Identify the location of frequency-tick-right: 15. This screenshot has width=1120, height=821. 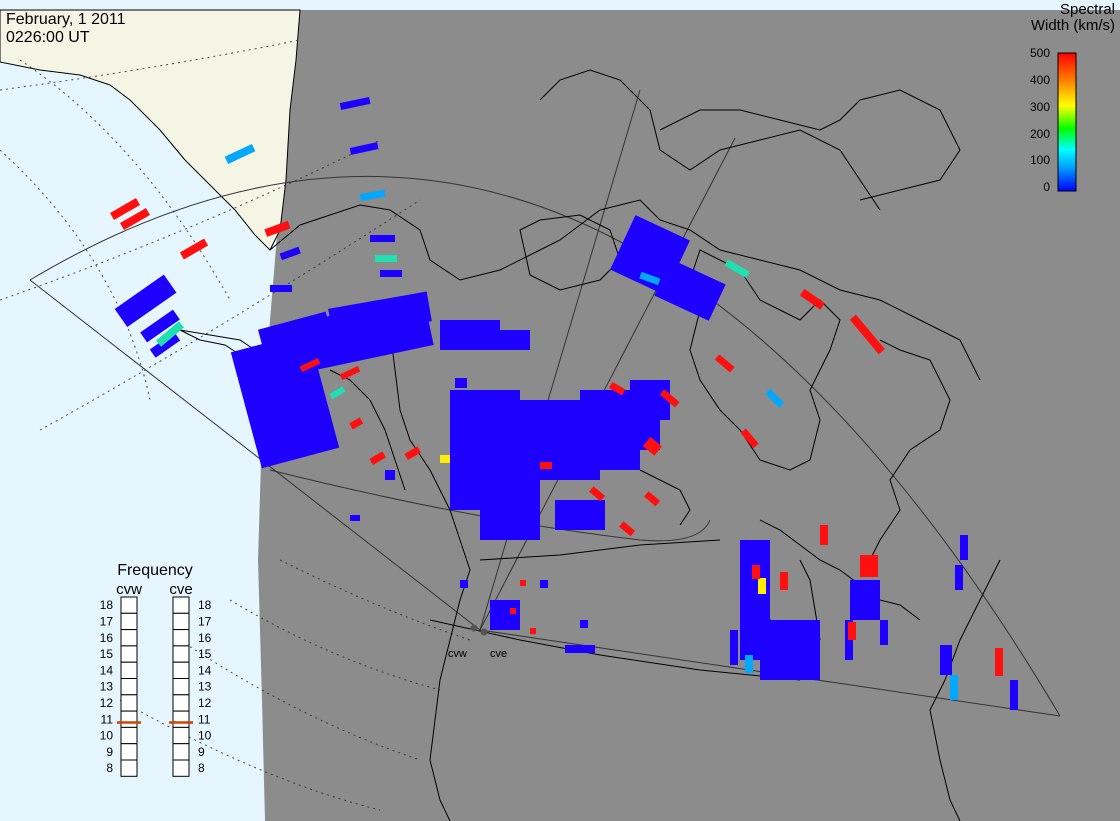
(205, 654).